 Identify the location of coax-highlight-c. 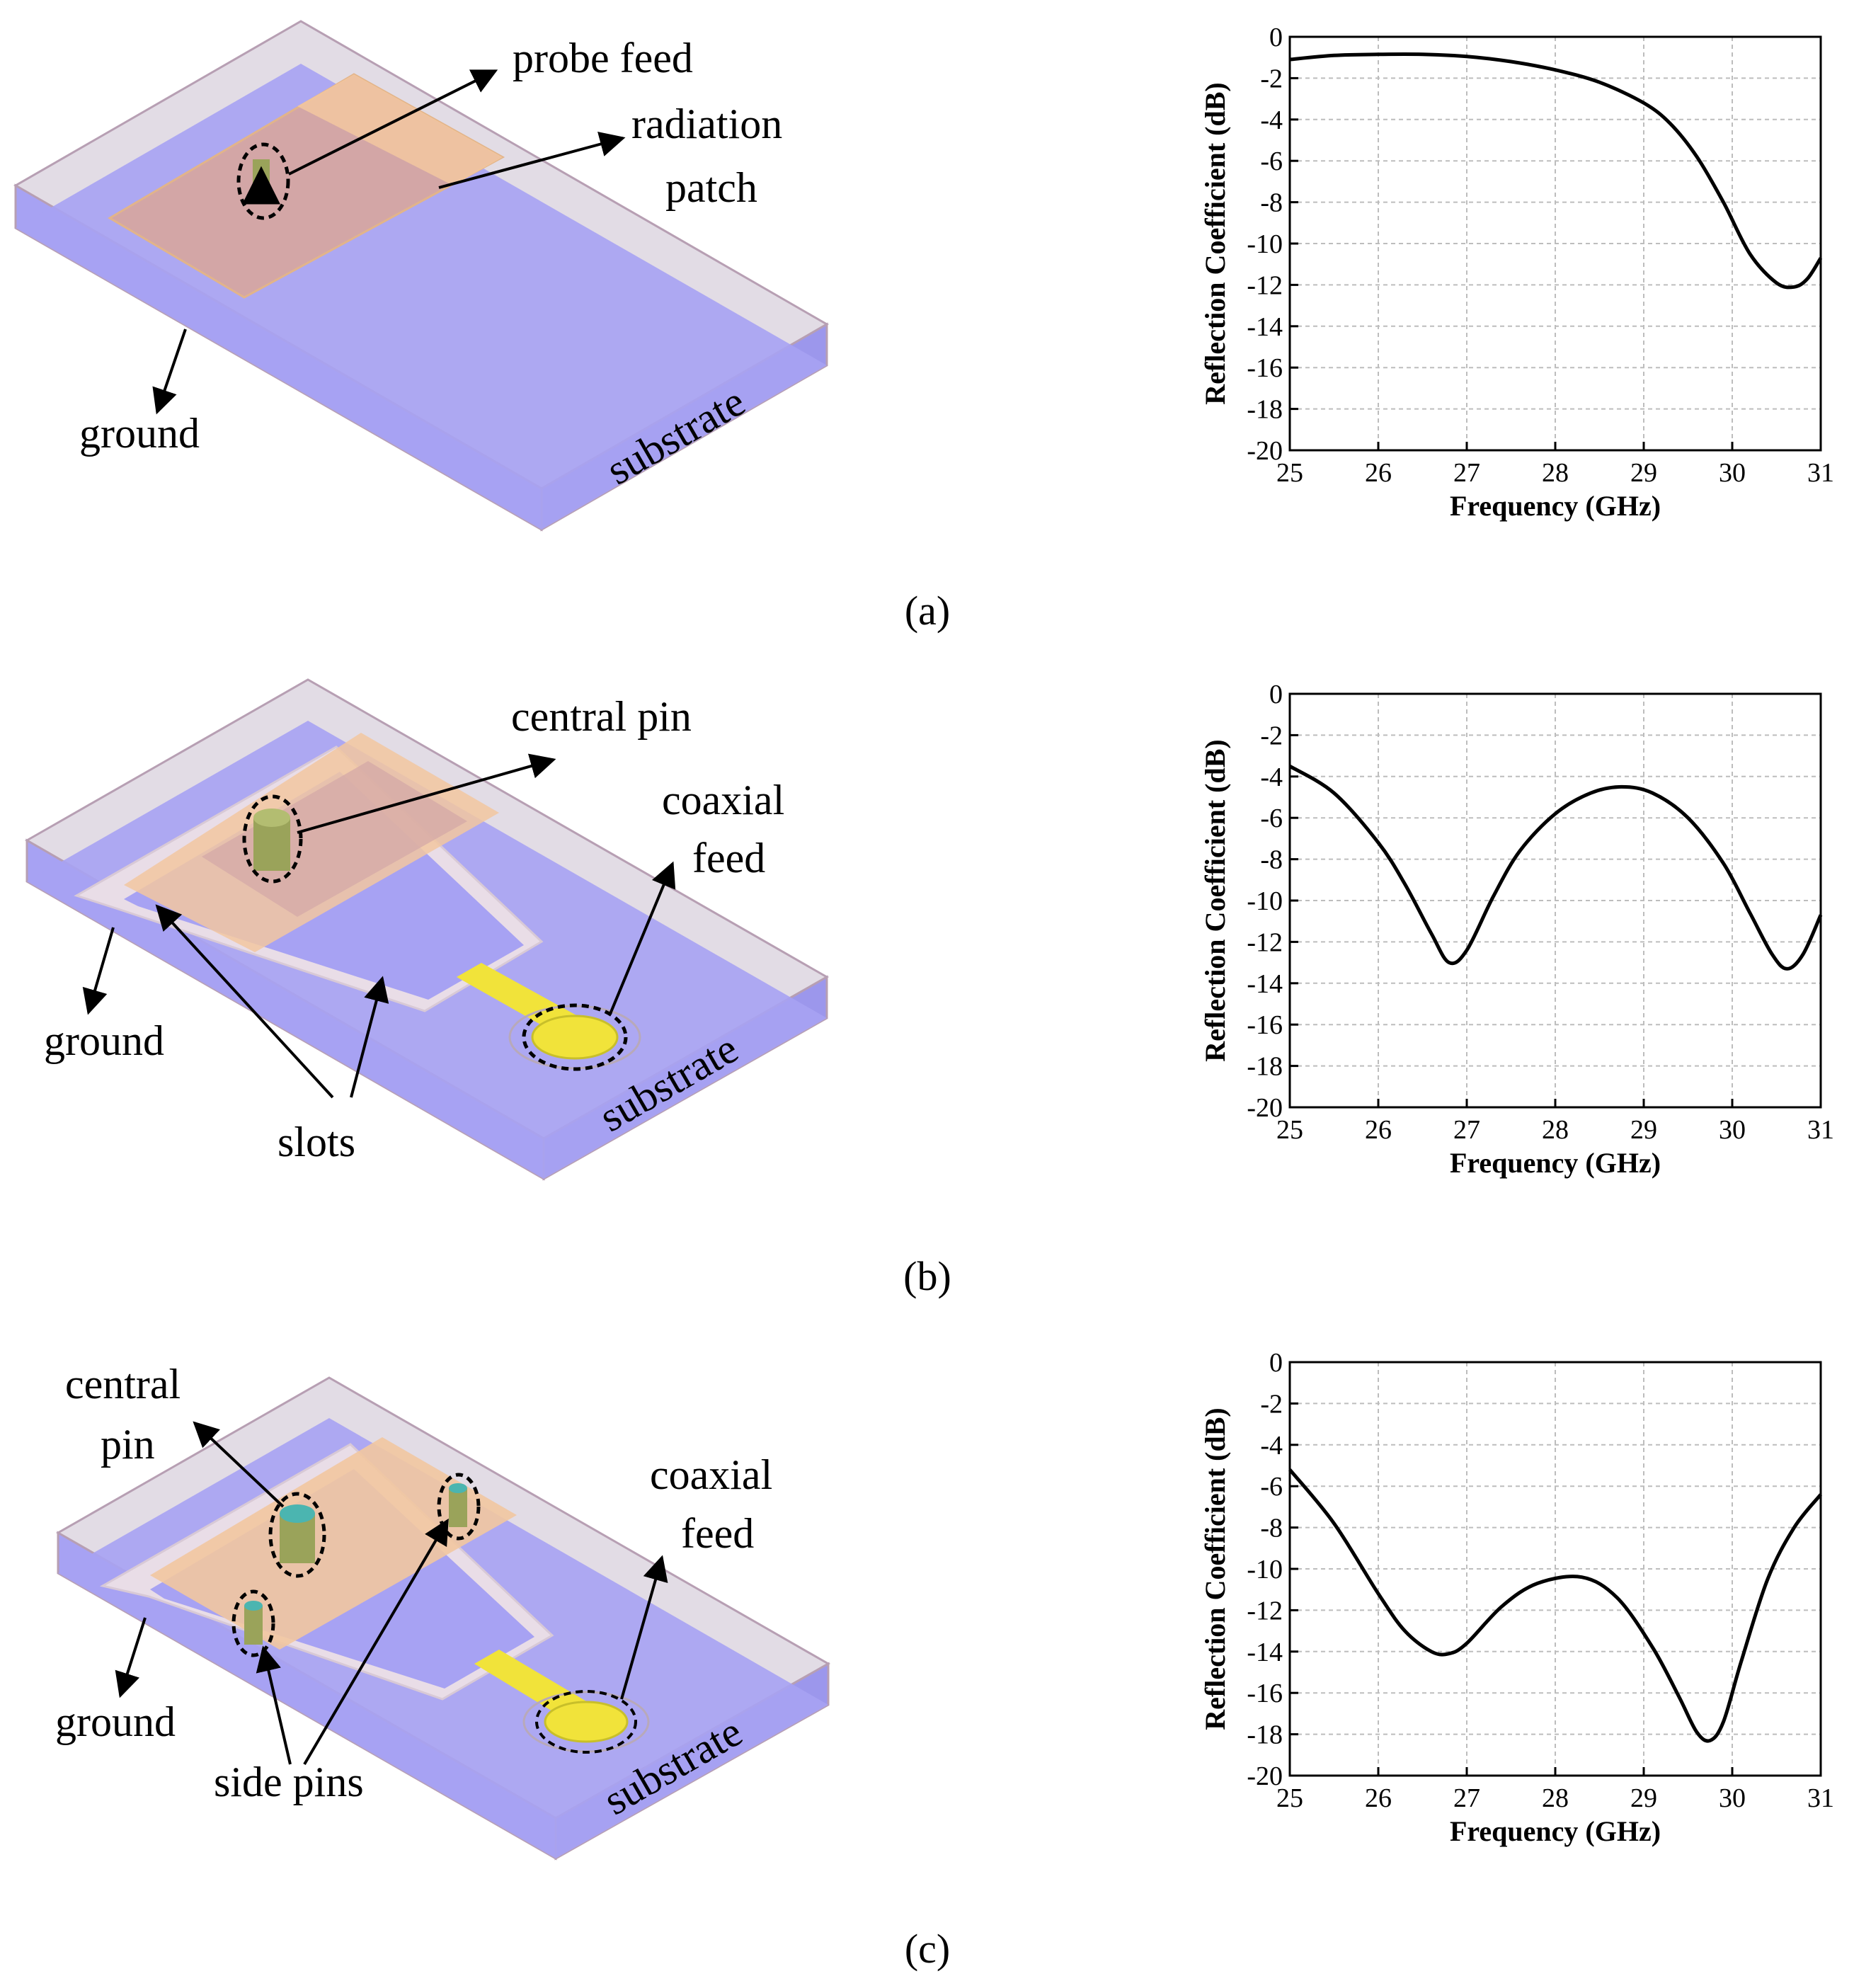
(586, 1722).